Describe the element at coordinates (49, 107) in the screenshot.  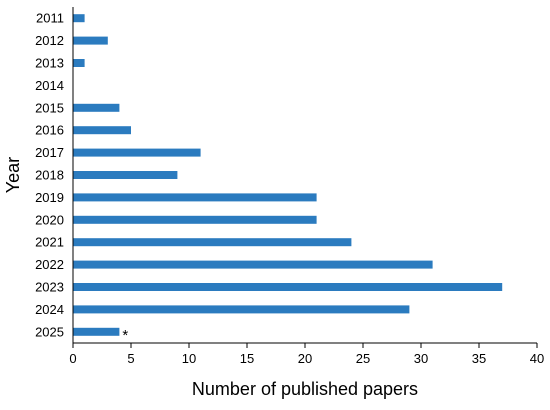
I see `y-tick-label-2015: 2015` at that location.